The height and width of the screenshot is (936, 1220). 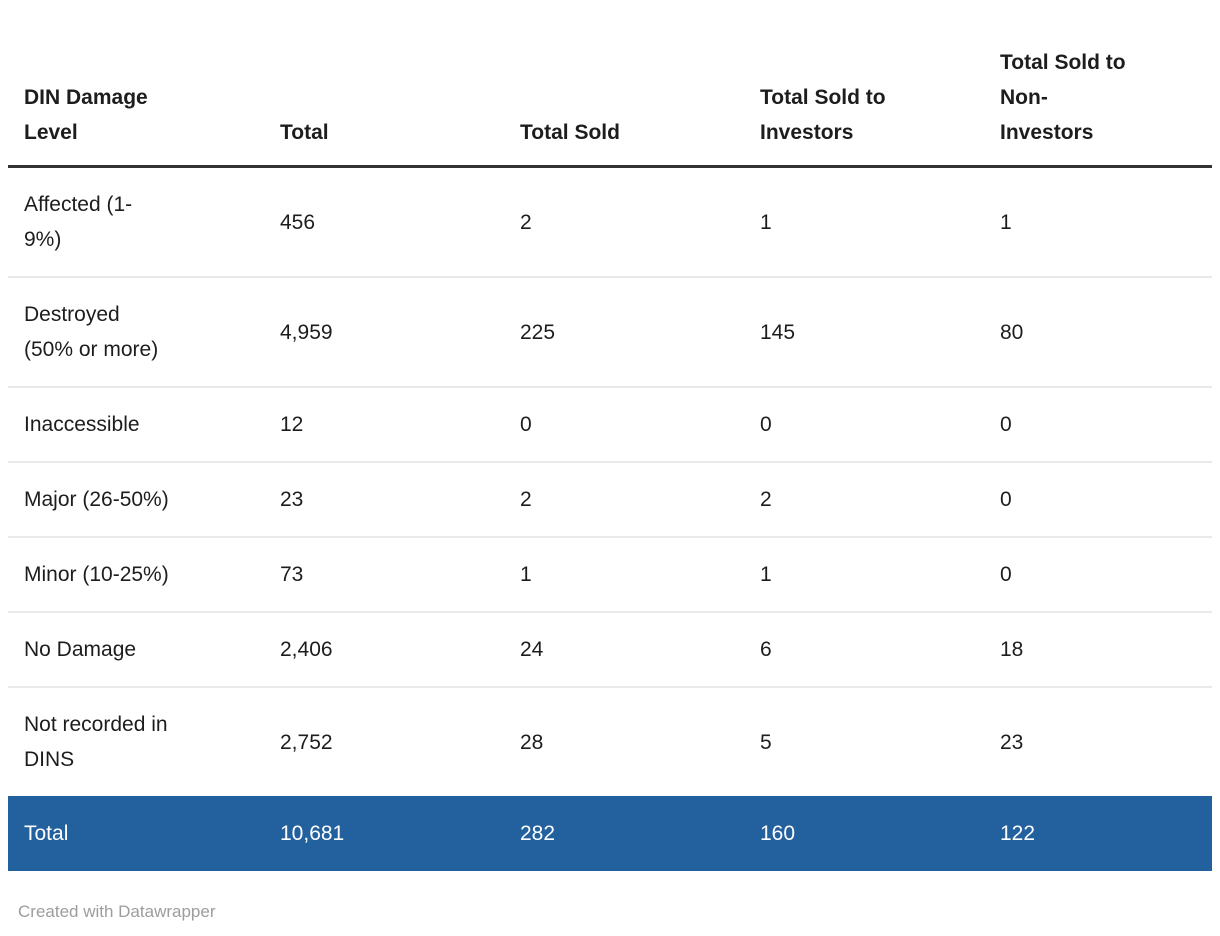 I want to click on cell-sold-non-investors: 23, so click(x=1098, y=741).